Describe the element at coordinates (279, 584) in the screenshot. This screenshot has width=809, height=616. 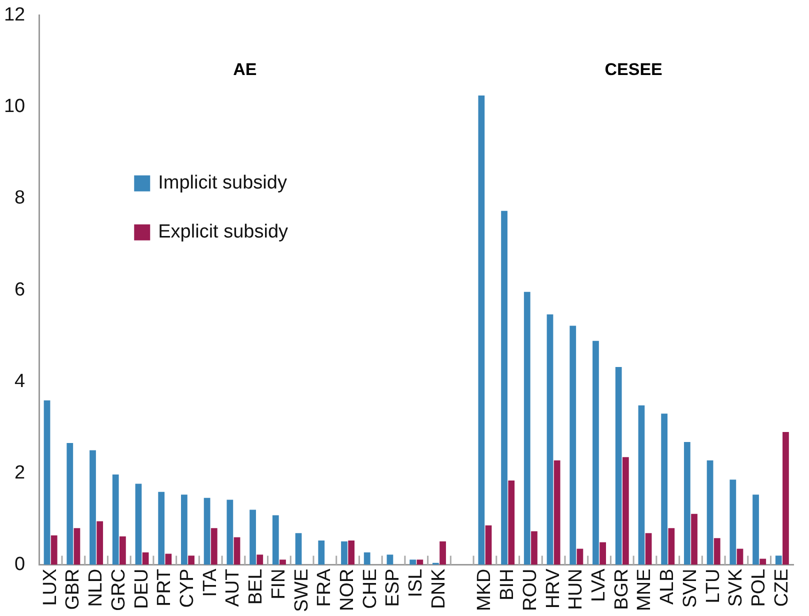
I see `x-tick-label: FIN` at that location.